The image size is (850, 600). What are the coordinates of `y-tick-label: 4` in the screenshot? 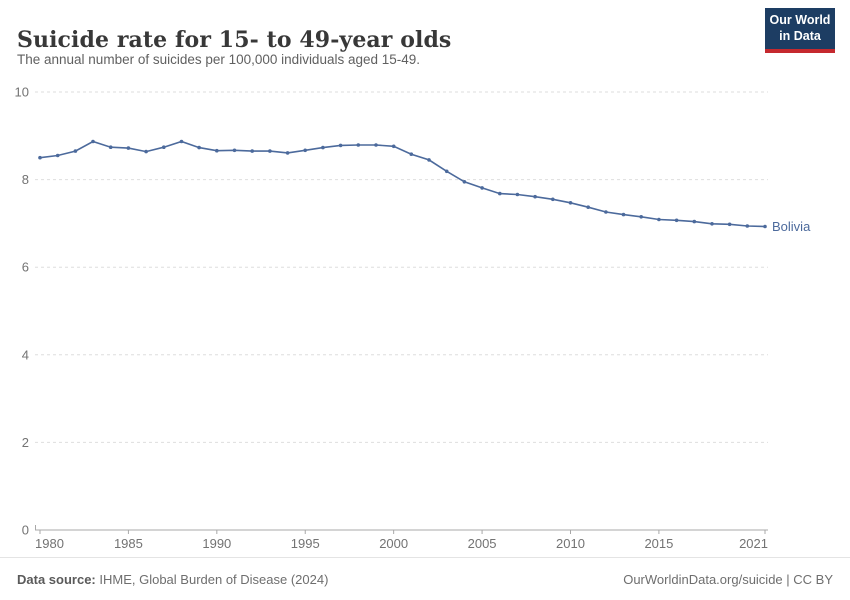 It's located at (25, 354).